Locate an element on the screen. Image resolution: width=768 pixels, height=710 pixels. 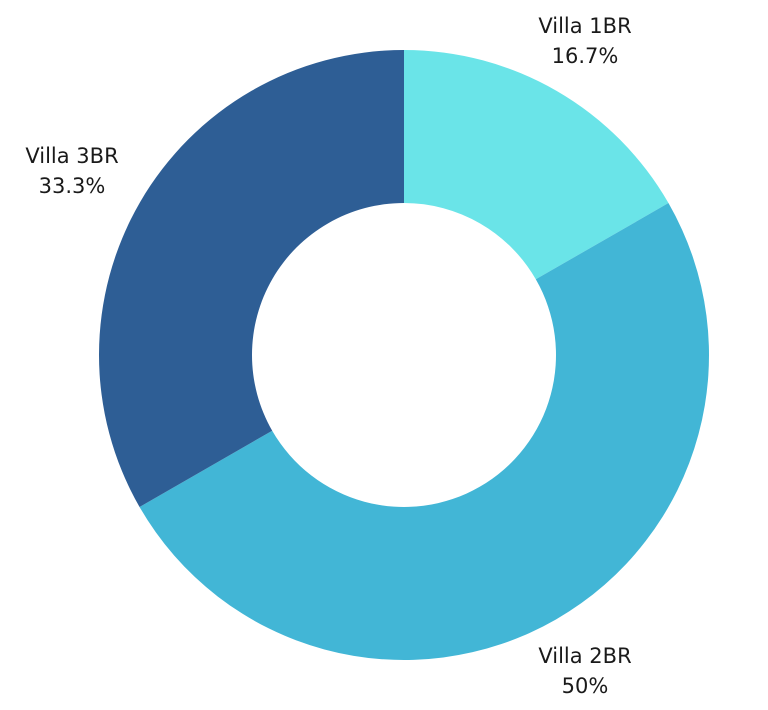
slice-category-label: Villa 1BR is located at coordinates (584, 26).